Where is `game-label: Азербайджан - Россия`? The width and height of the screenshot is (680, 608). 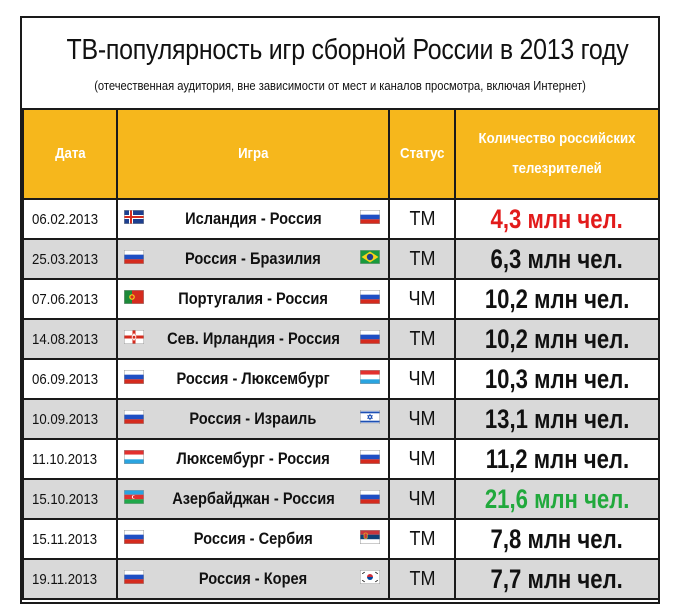 game-label: Азербайджан - Россия is located at coordinates (253, 498).